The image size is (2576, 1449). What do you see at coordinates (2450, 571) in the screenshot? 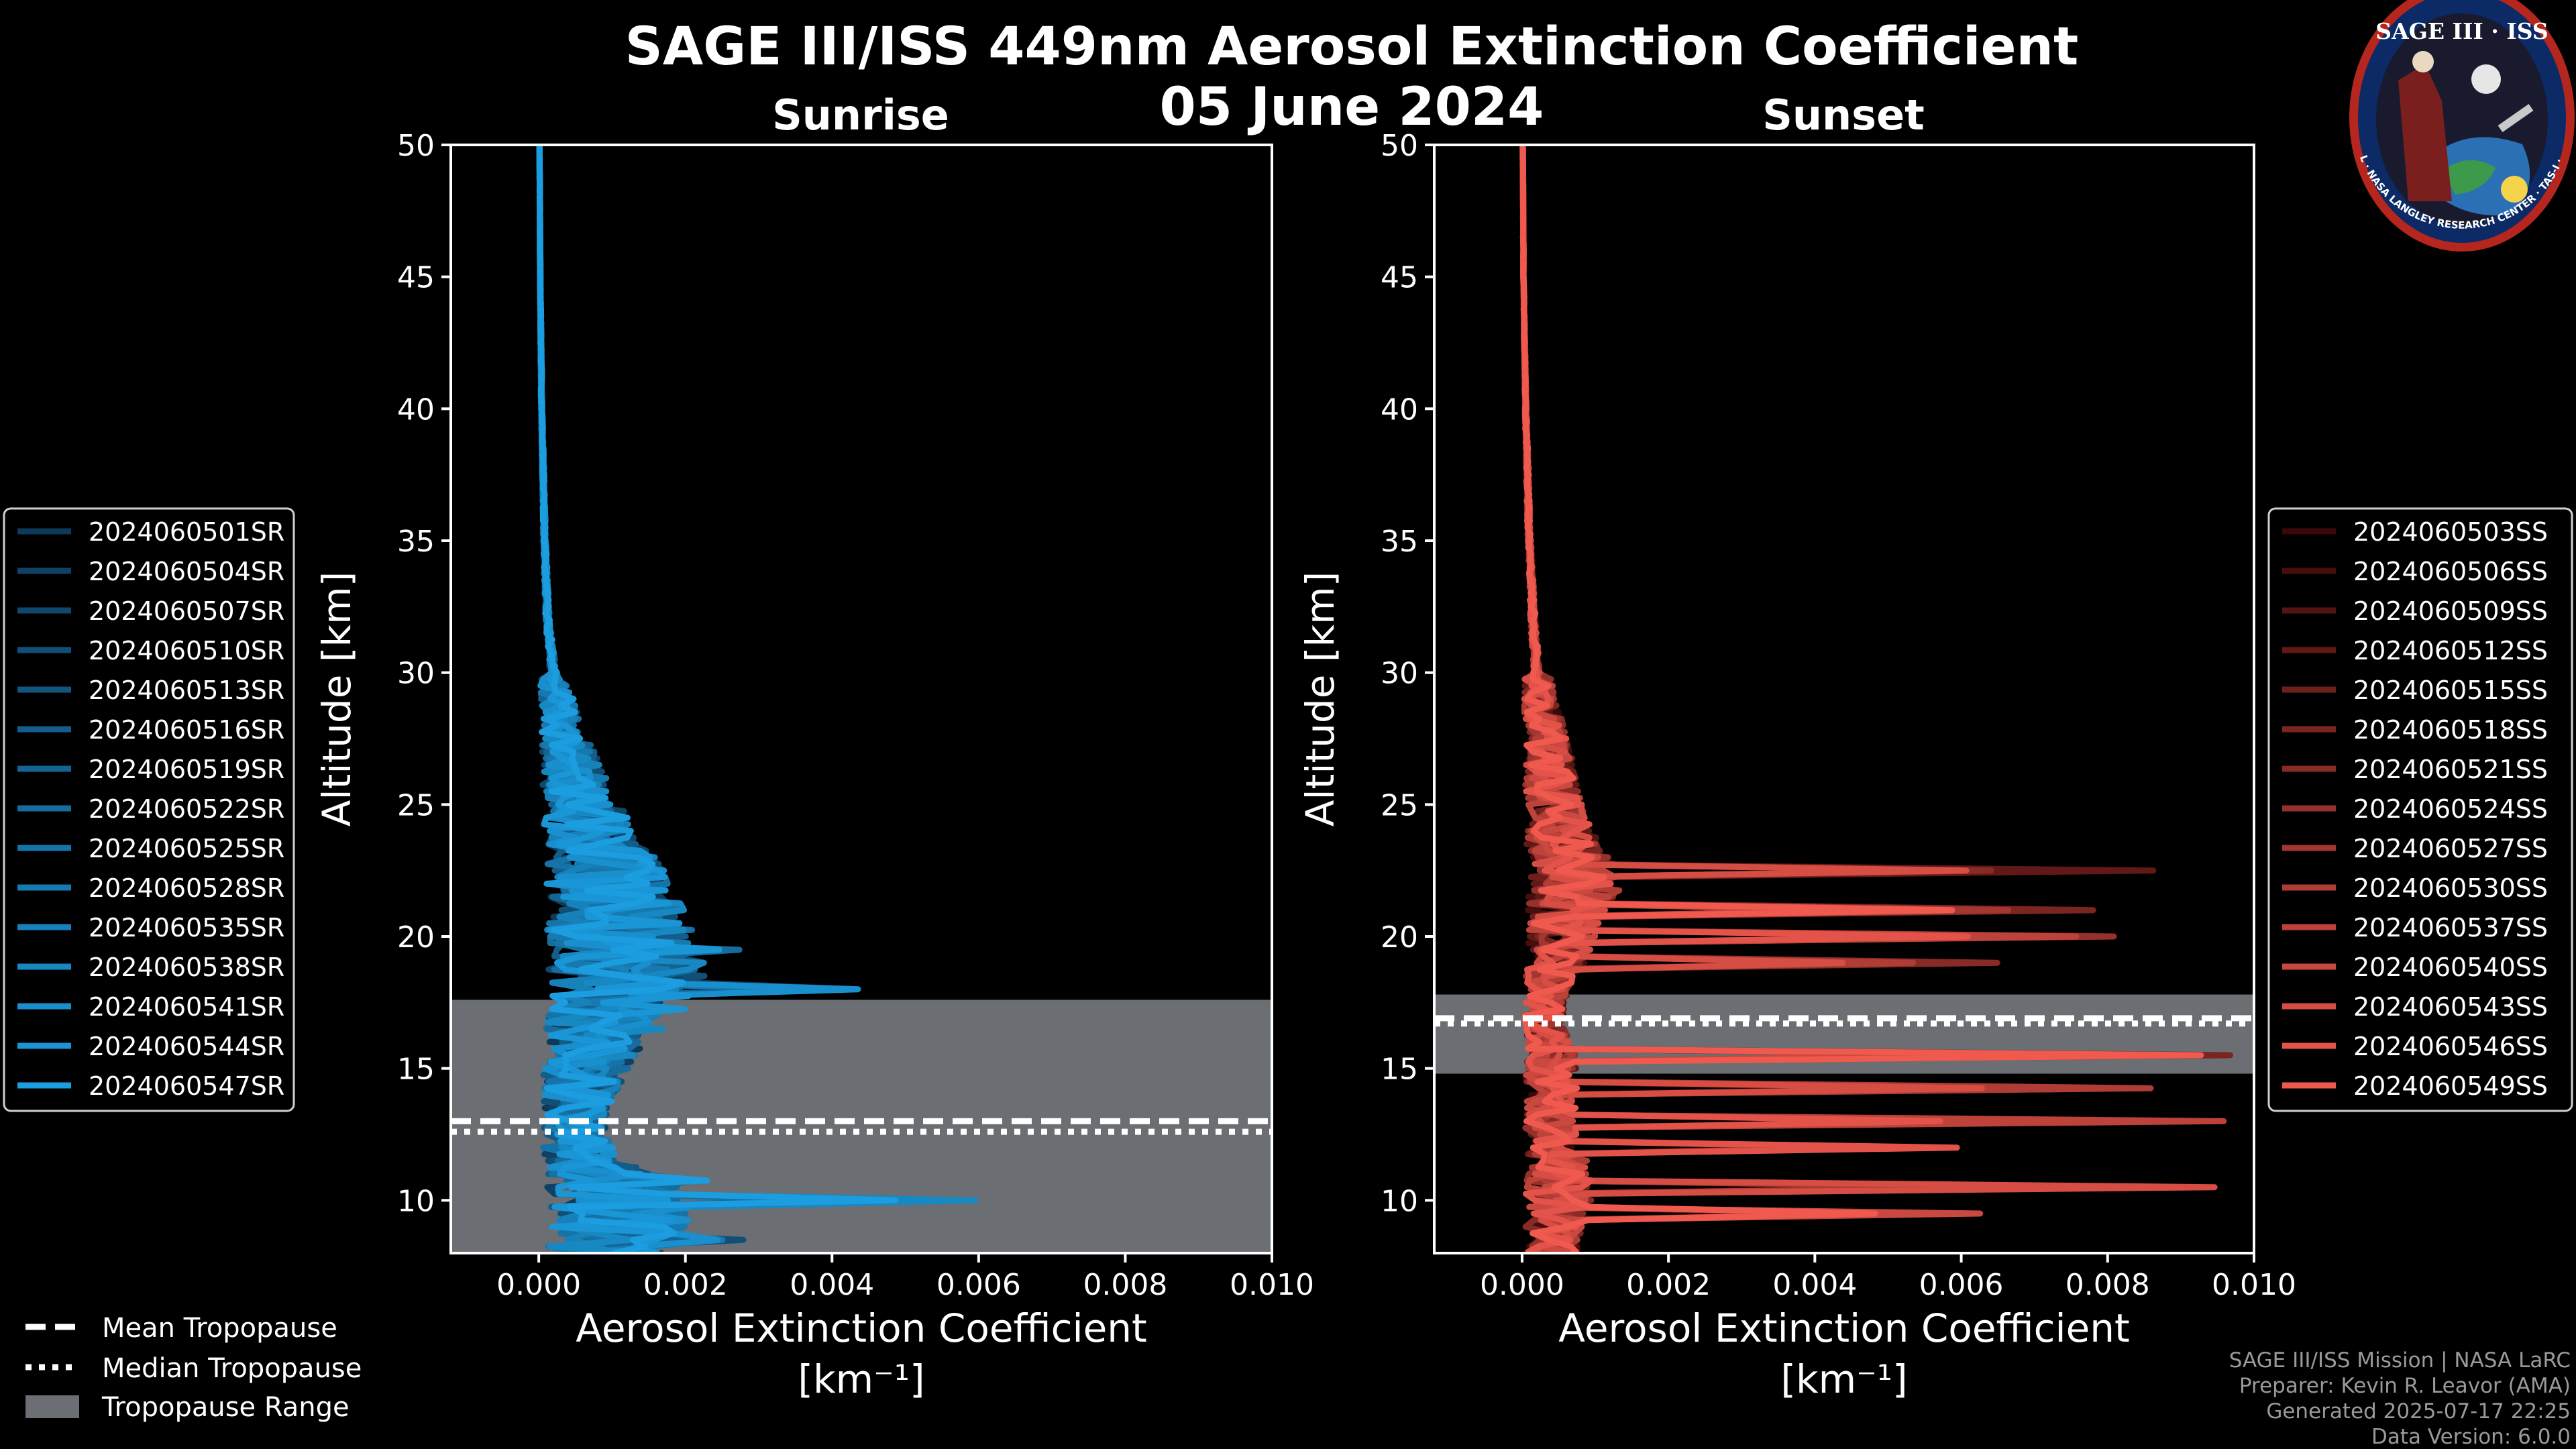
I see `sunset-legend-label: 2024060506SS` at bounding box center [2450, 571].